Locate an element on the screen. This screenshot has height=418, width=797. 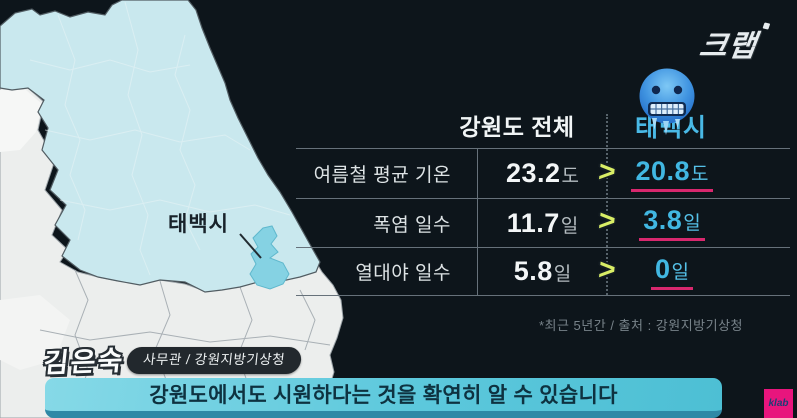
klab-watermark-text: klab is located at coordinates (778, 403).